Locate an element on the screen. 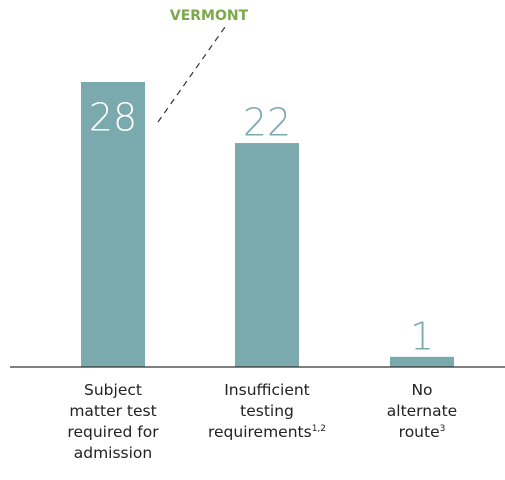 Image resolution: width=505 pixels, height=480 pixels. x-tick-label-line: required for is located at coordinates (113, 432).